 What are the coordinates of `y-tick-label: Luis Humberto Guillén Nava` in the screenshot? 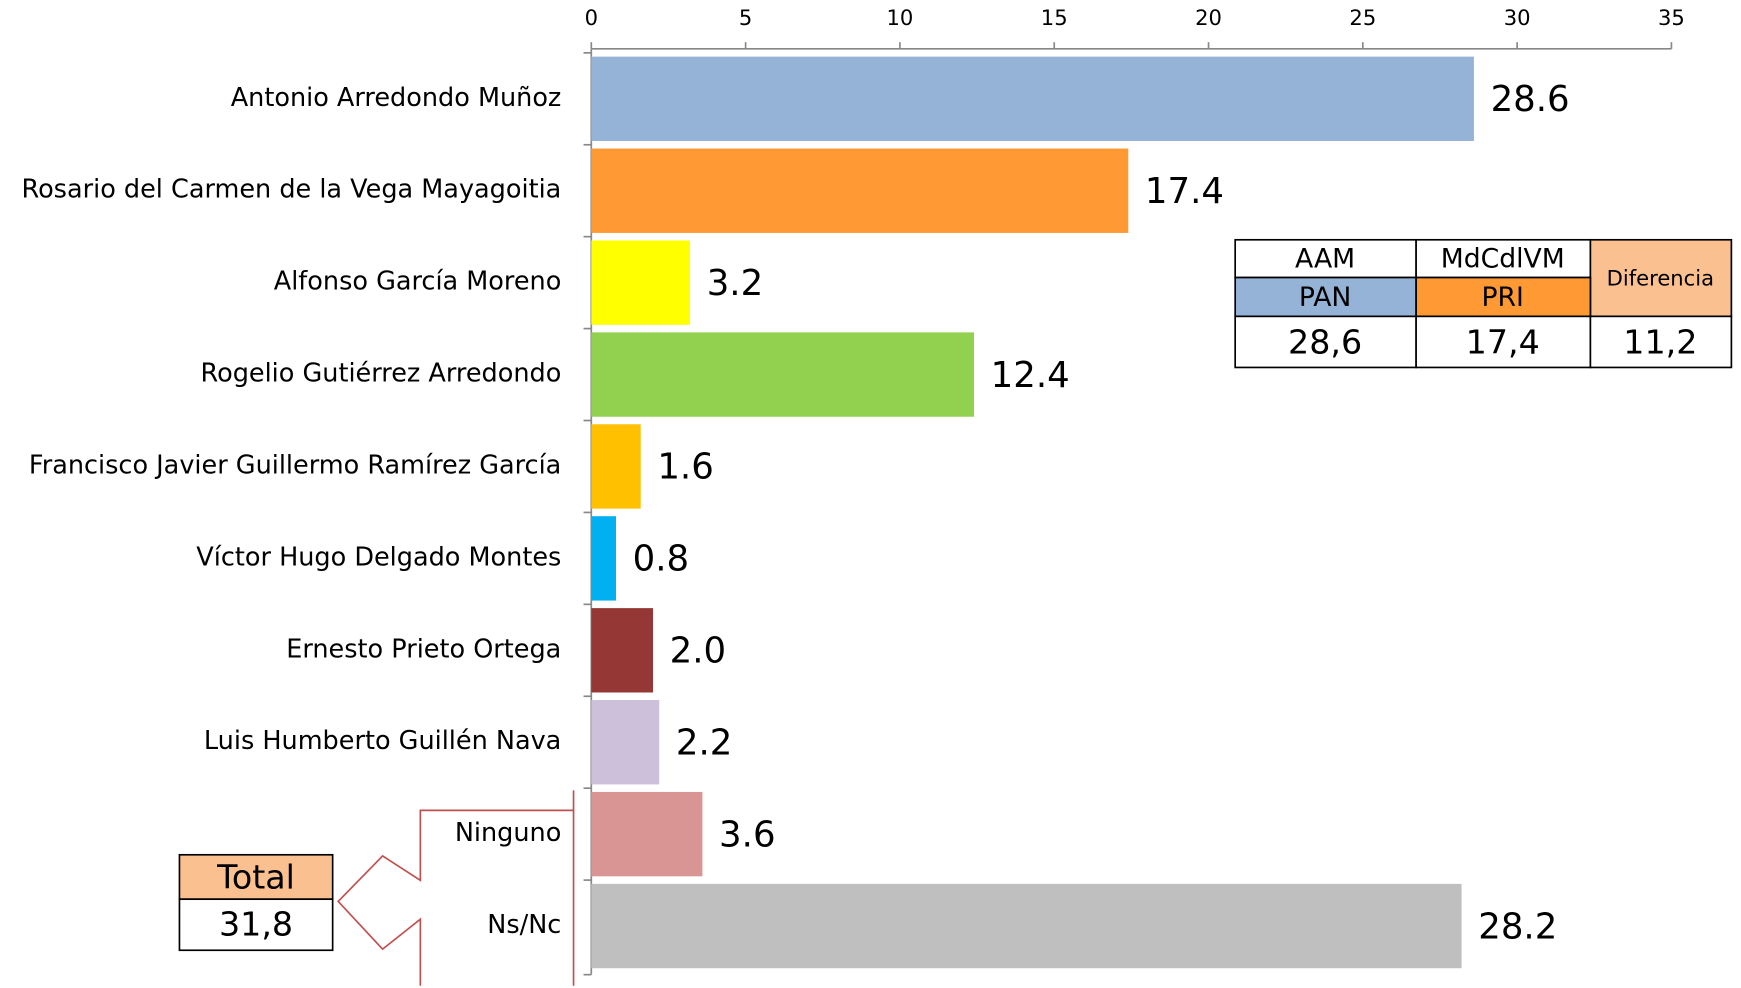 It's located at (382, 741).